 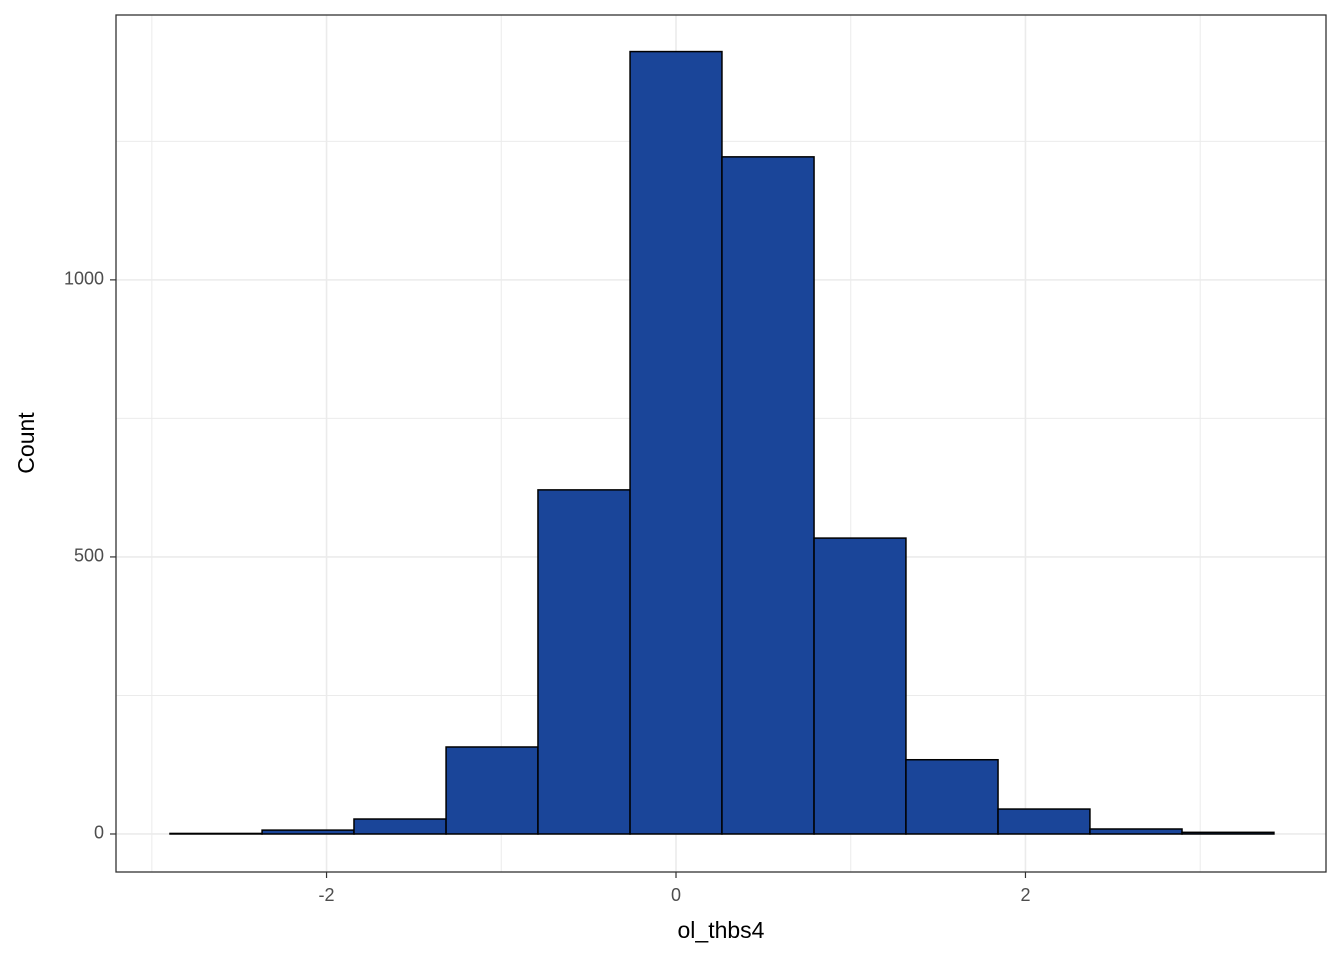 I want to click on y-tick-label: 500, so click(x=89, y=556).